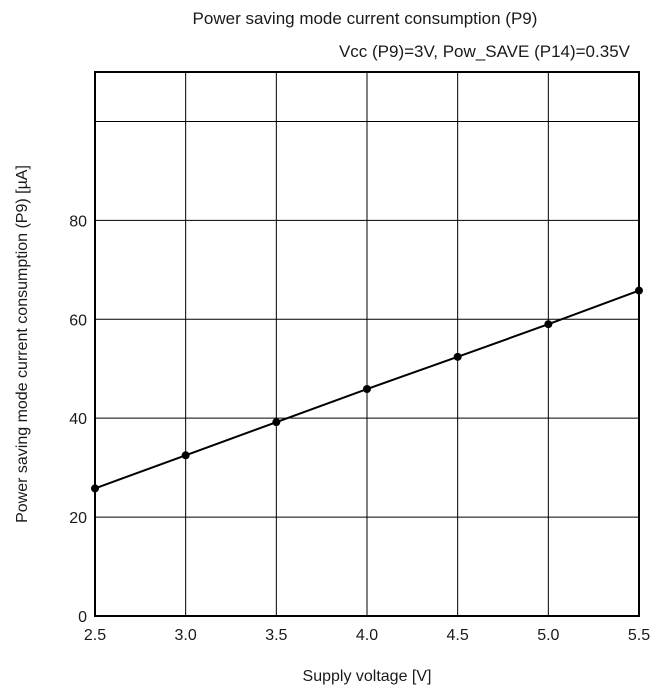 This screenshot has height=693, width=656. Describe the element at coordinates (485, 51) in the screenshot. I see `chart-subtitle: Vcc (P9)=3V, Pow_SAVE (P14)=0.35V` at that location.